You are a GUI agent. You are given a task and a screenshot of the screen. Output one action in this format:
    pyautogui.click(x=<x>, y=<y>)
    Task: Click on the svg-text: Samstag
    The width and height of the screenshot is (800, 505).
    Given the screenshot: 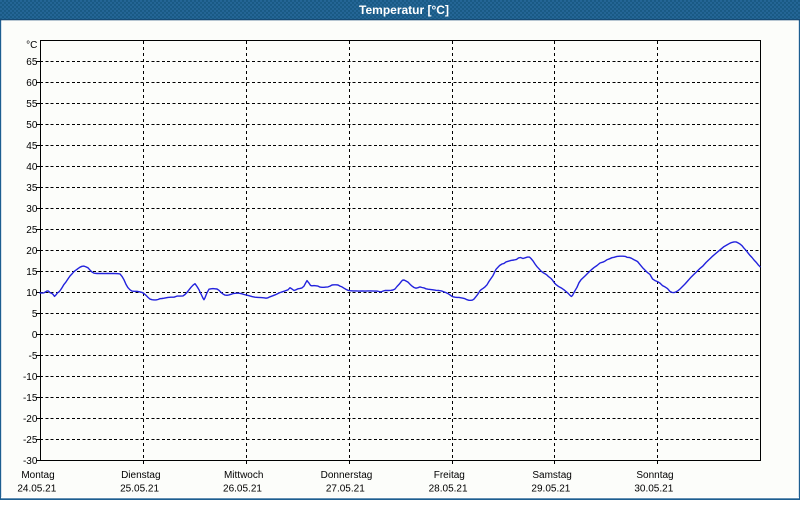 What is the action you would take?
    pyautogui.click(x=551, y=475)
    